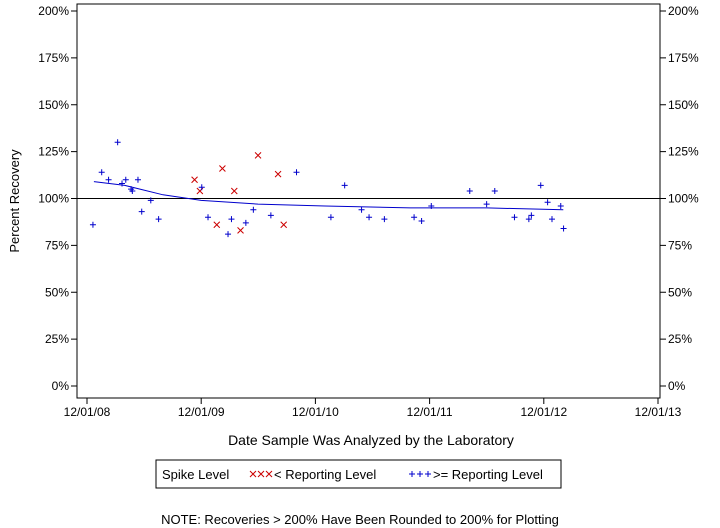 Image resolution: width=720 pixels, height=528 pixels. I want to click on legend-title: Spike Level, so click(195, 474).